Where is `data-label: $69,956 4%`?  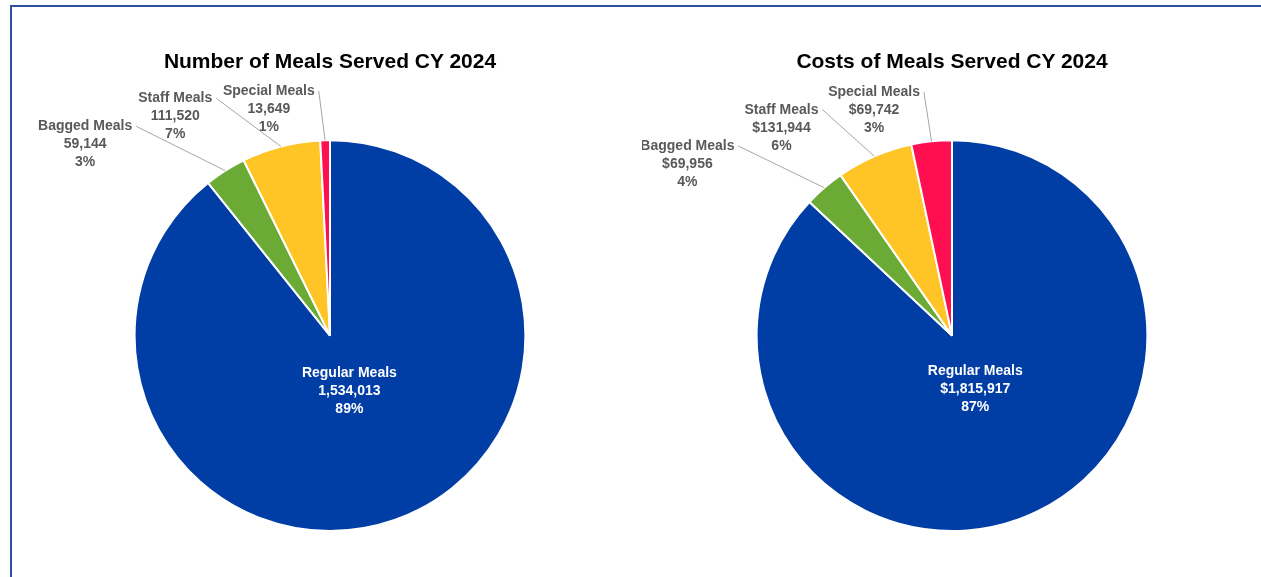 data-label: $69,956 4% is located at coordinates (687, 171).